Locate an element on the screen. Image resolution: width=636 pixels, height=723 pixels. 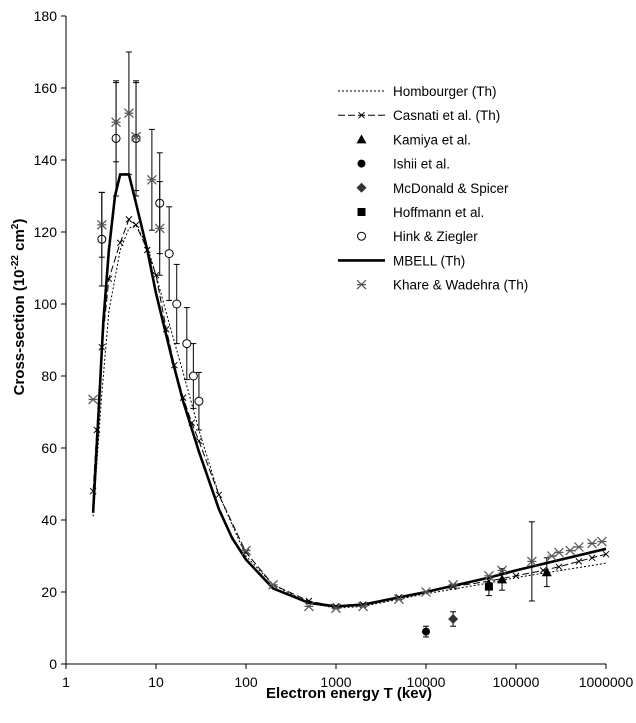
legend-label: MBELL (Th) is located at coordinates (429, 260).